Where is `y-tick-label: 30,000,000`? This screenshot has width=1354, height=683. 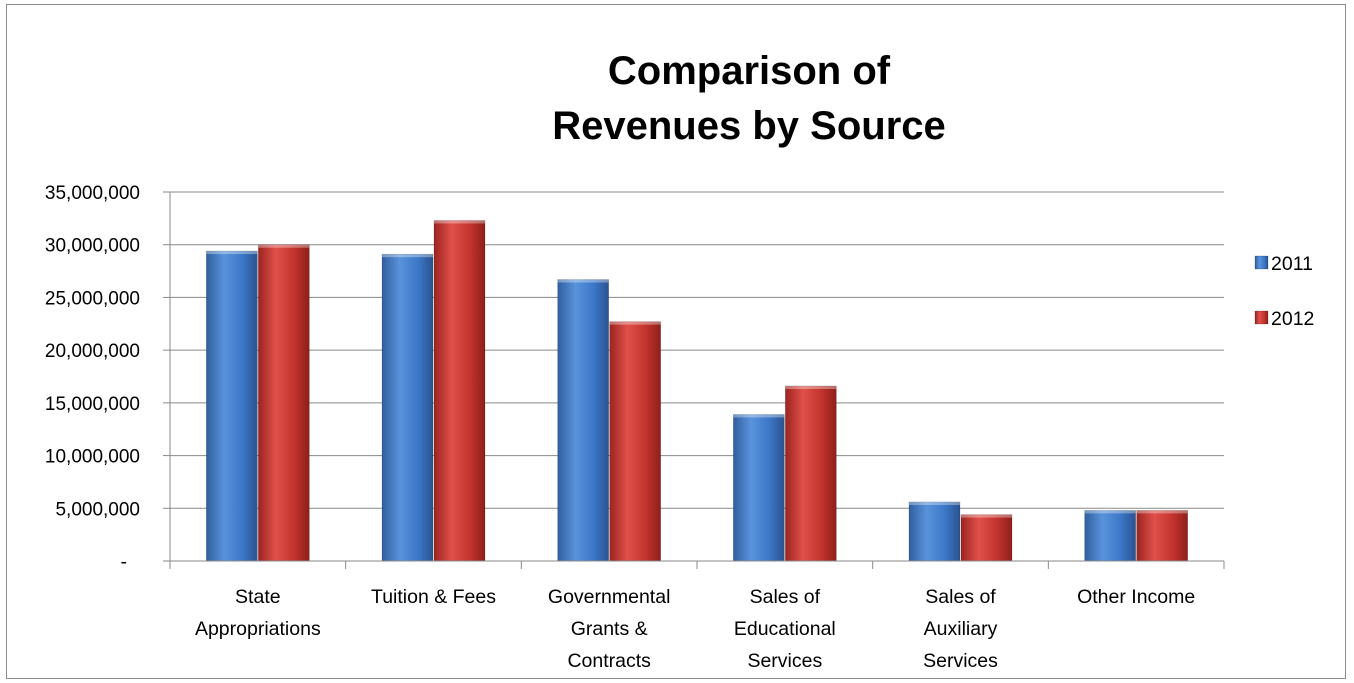 y-tick-label: 30,000,000 is located at coordinates (92, 246).